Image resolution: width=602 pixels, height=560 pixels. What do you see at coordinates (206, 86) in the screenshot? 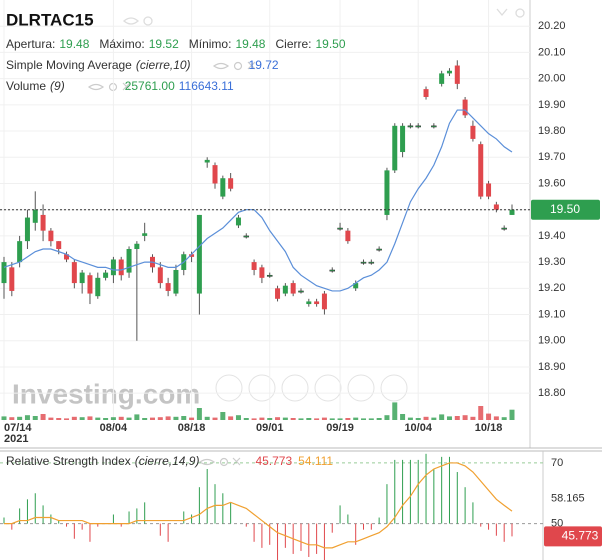
I see `indicator-value: 116643.11` at bounding box center [206, 86].